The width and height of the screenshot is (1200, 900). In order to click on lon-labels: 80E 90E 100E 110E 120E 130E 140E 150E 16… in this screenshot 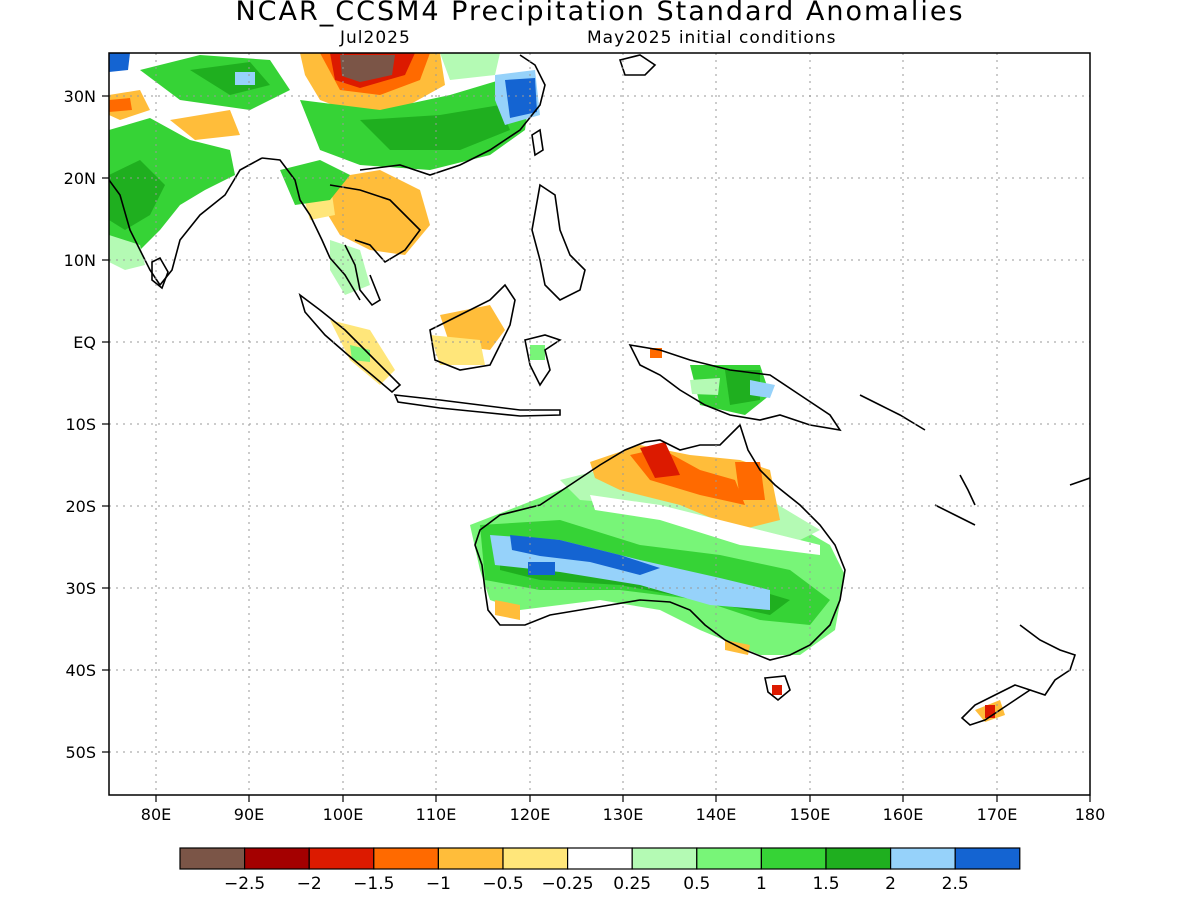, I will do `click(623, 814)`.